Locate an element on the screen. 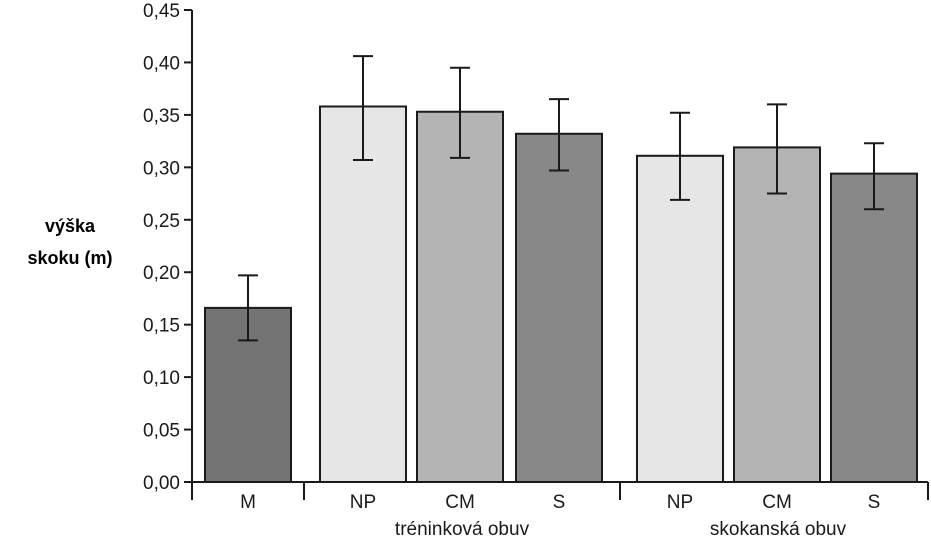 This screenshot has width=931, height=539. y-tick-label: 0,15 is located at coordinates (161, 326).